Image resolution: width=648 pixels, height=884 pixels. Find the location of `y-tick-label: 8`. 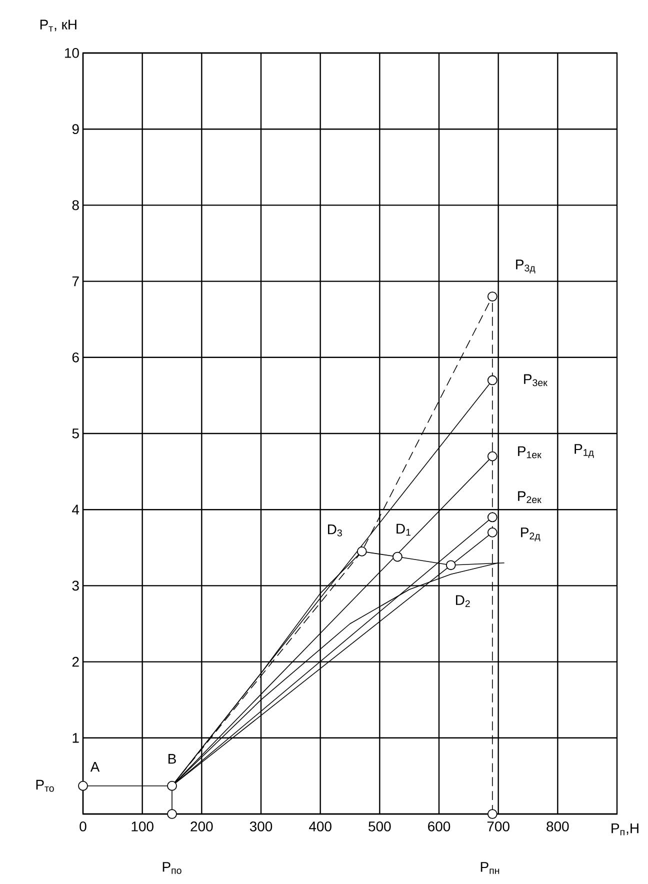

y-tick-label: 8 is located at coordinates (75, 205).